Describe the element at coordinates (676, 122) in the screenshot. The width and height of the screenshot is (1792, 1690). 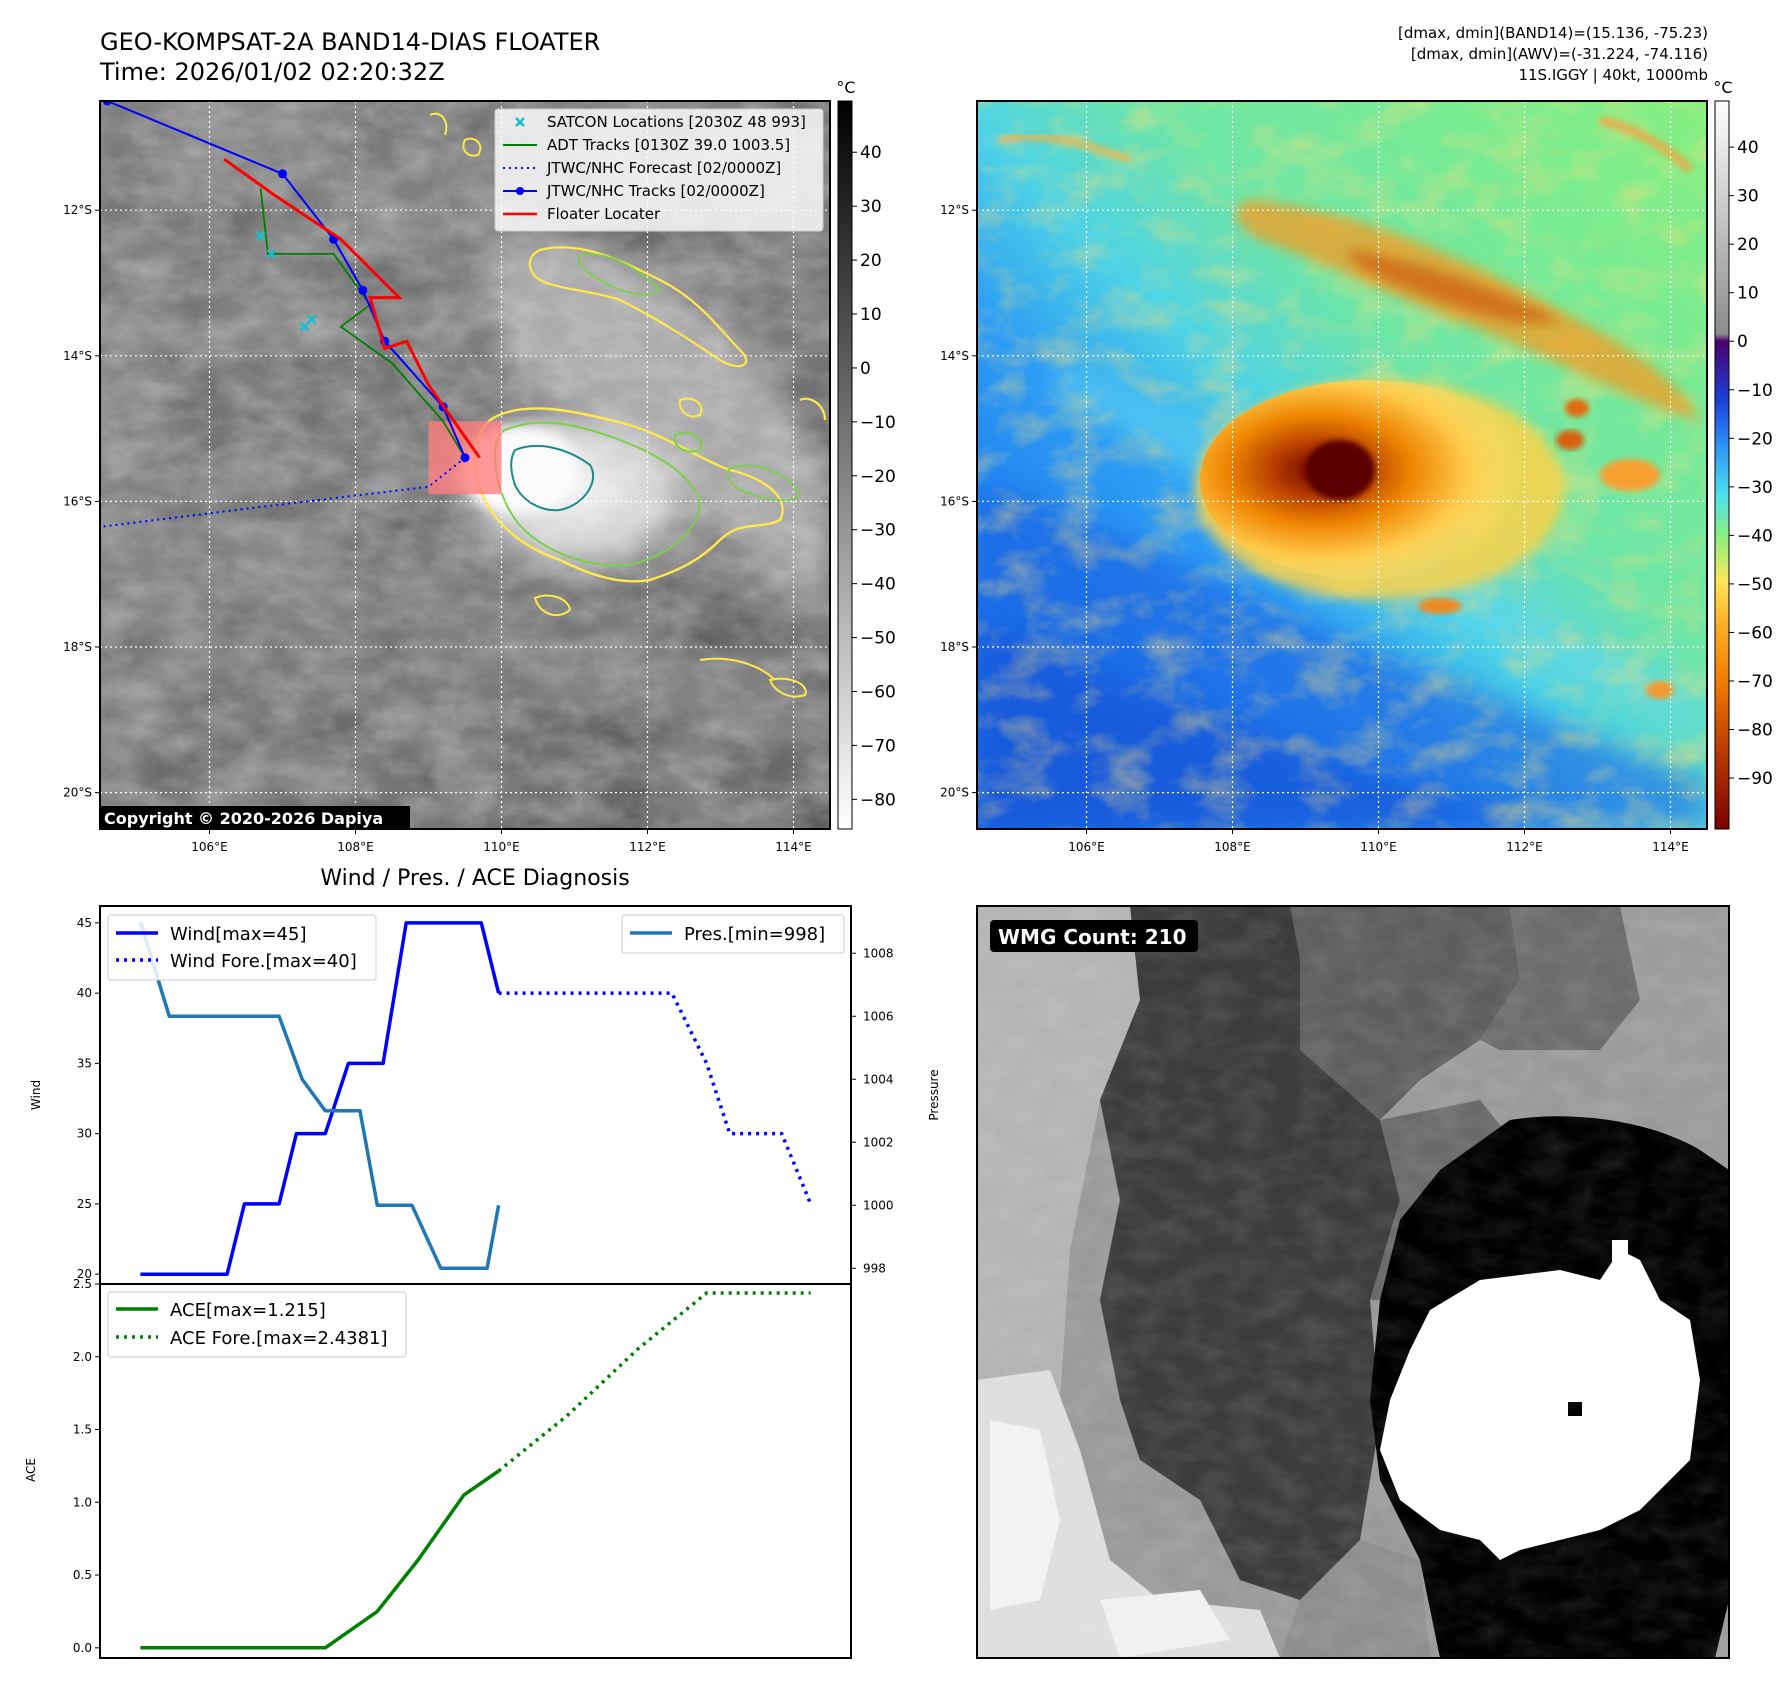
I see `legend-label: SATCON Locations [2030Z 48 993]` at that location.